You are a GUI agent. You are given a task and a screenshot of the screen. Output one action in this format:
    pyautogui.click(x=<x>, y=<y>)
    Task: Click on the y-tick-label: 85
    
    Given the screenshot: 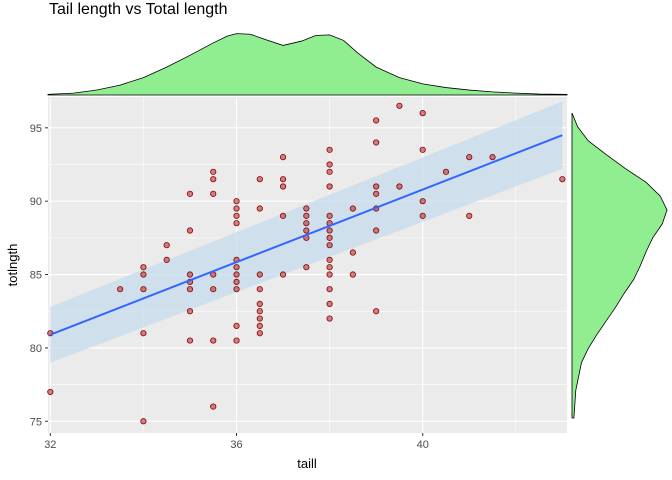 What is the action you would take?
    pyautogui.click(x=36, y=276)
    